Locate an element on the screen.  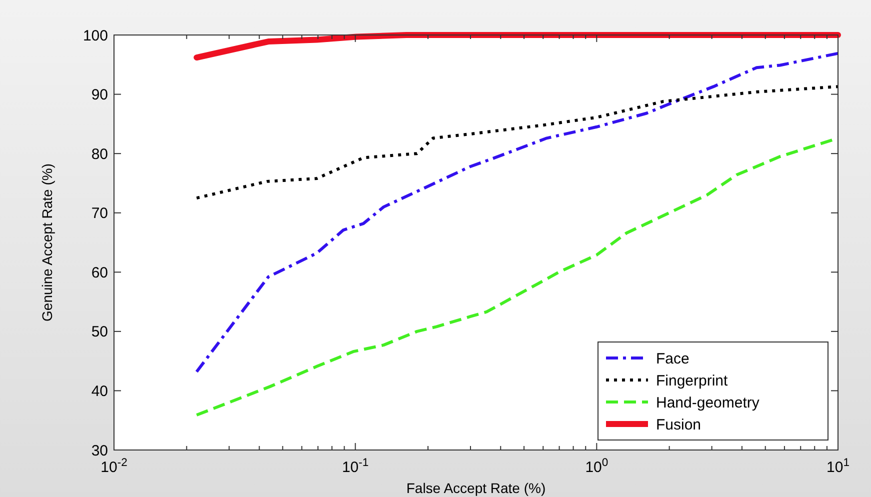
x-tick-label: 10$^{1}$ is located at coordinates (838, 466).